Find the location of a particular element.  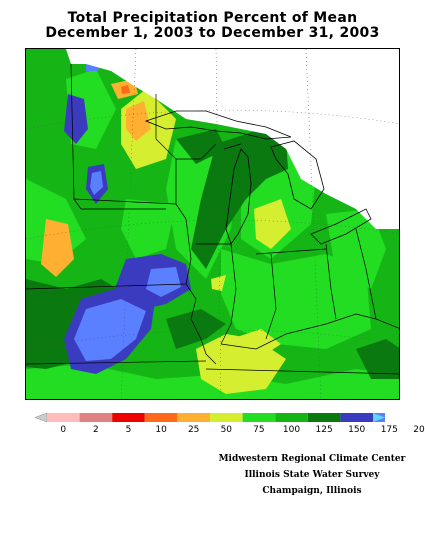

legend-label: 75 is located at coordinates (259, 430).